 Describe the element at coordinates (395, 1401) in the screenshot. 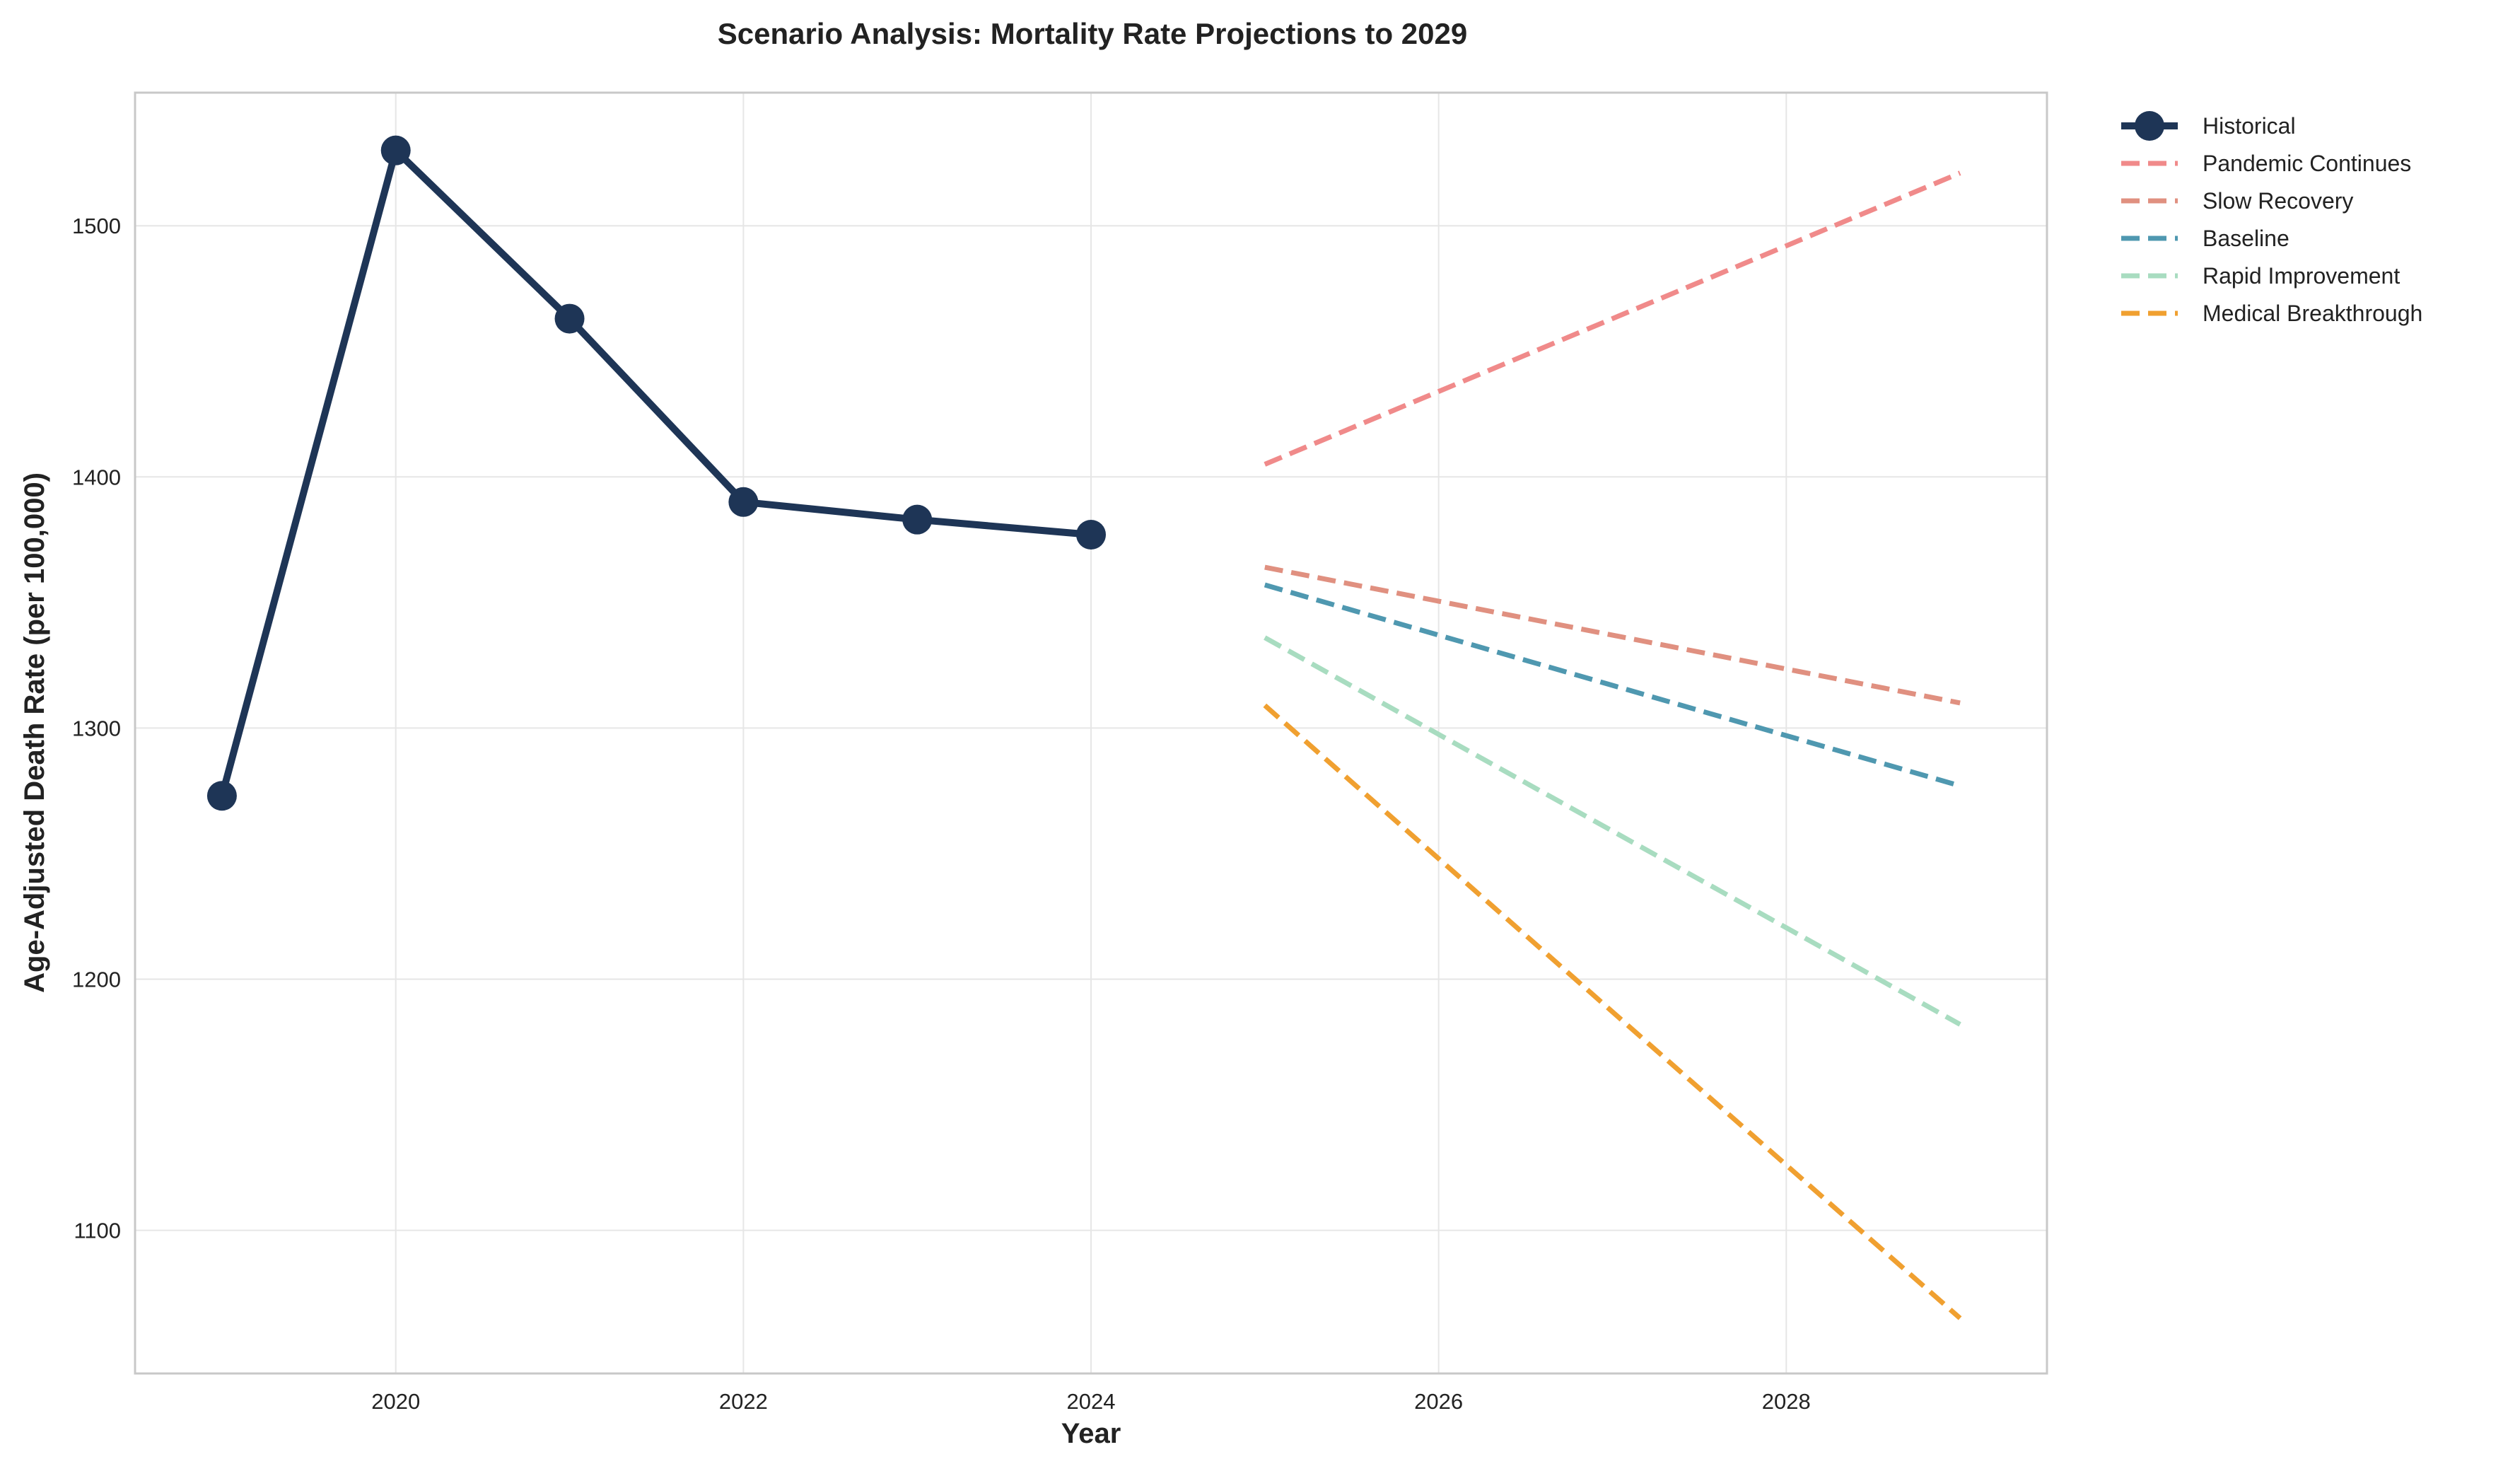

I see `x-tick-label: 2020` at that location.